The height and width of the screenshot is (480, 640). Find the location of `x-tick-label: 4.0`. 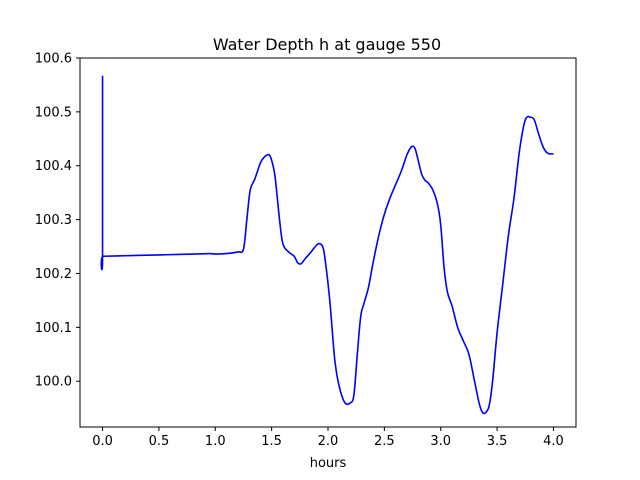

x-tick-label: 4.0 is located at coordinates (553, 441).